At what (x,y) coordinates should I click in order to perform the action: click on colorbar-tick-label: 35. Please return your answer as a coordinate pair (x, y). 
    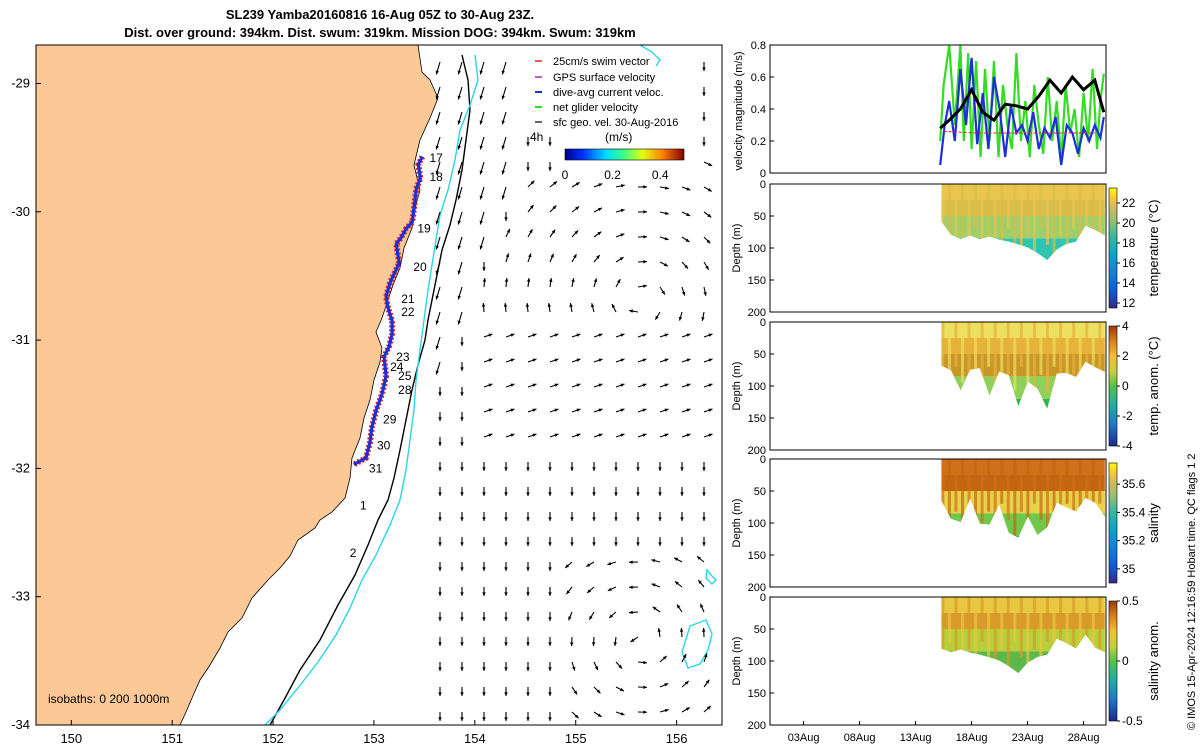
    Looking at the image, I should click on (1129, 569).